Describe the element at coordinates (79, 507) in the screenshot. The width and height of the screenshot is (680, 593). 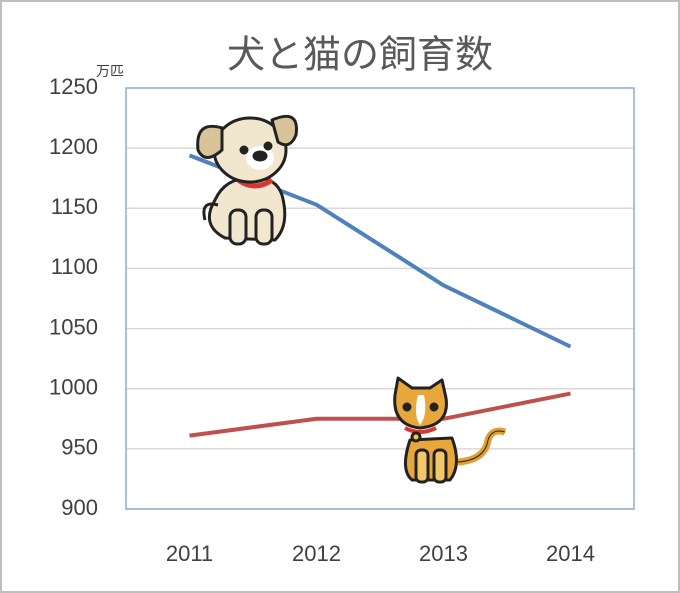
I see `y-tick-label: 900` at that location.